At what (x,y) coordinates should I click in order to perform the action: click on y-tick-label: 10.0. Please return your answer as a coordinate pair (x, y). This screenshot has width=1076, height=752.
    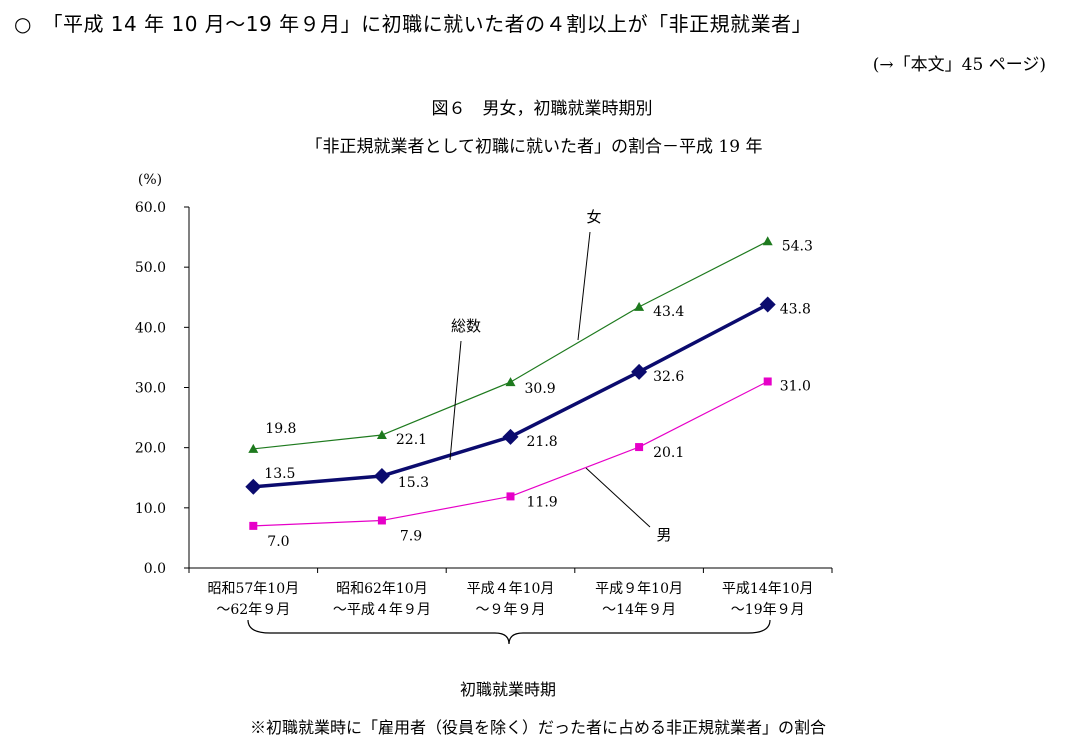
    Looking at the image, I should click on (150, 509).